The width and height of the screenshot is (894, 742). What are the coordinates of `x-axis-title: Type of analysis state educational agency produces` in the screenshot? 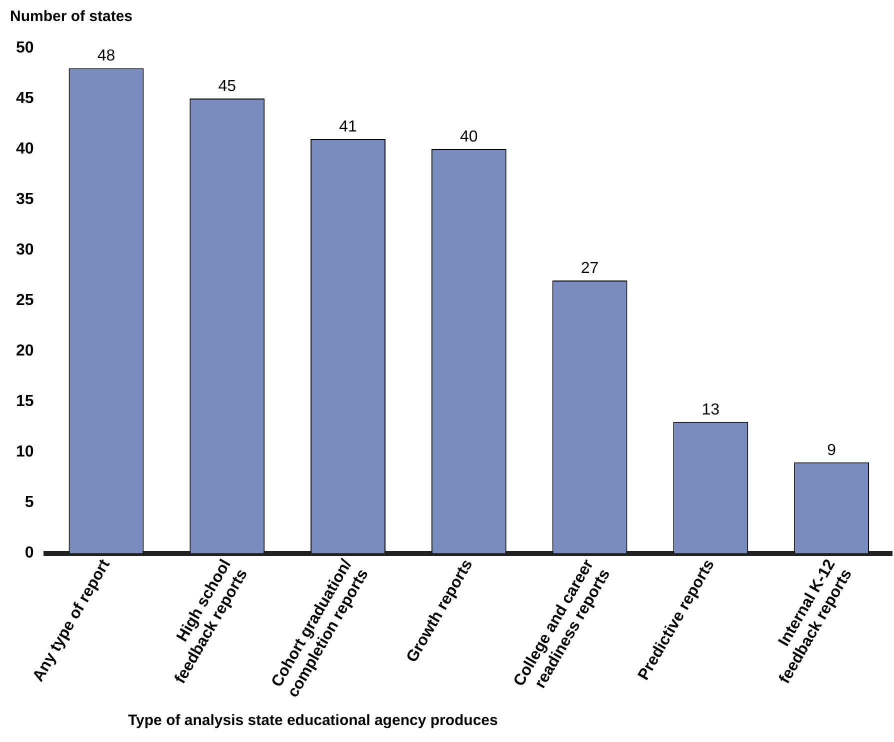 It's located at (313, 720).